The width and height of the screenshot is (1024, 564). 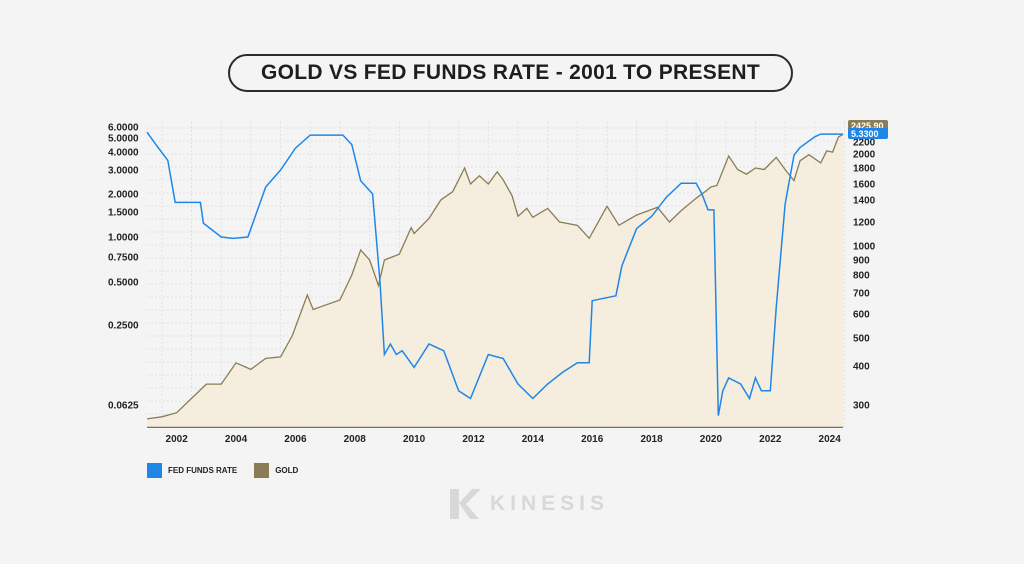 What do you see at coordinates (123, 139) in the screenshot?
I see `y-left-tick-label: 5.0000` at bounding box center [123, 139].